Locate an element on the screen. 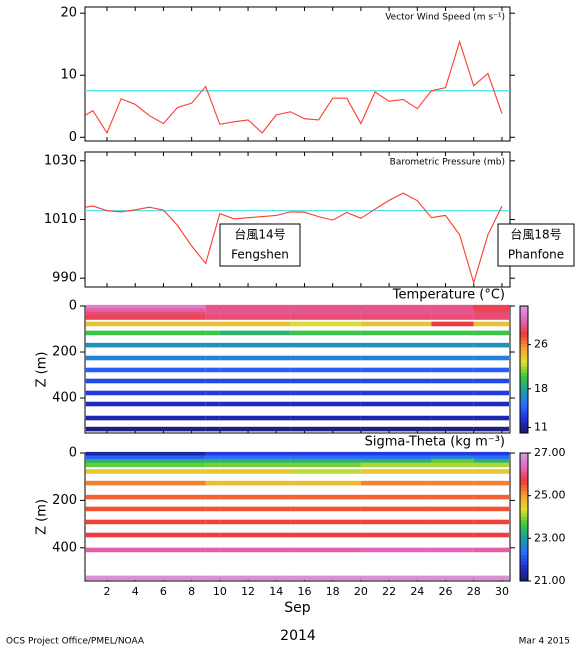 The width and height of the screenshot is (576, 654). y-tick-label: 20 is located at coordinates (68, 13).